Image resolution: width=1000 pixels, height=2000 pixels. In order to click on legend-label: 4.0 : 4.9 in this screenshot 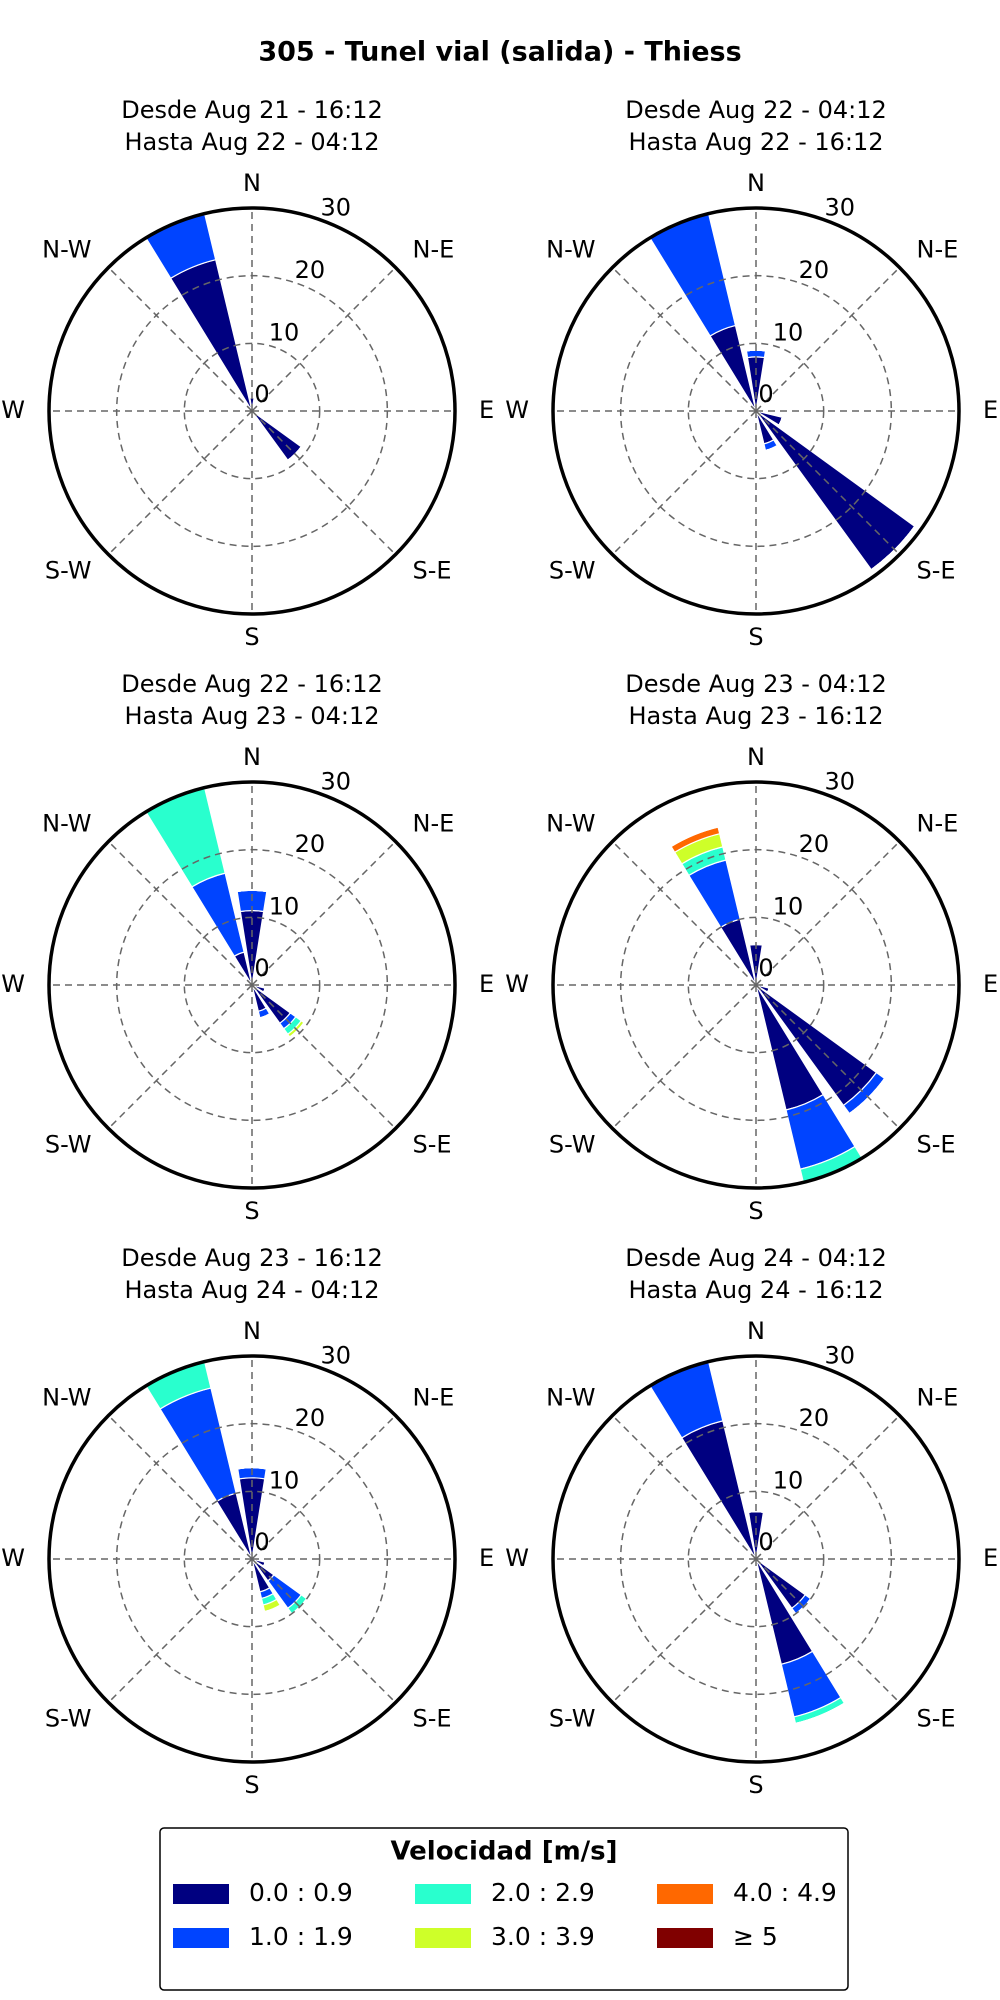, I will do `click(785, 1892)`.